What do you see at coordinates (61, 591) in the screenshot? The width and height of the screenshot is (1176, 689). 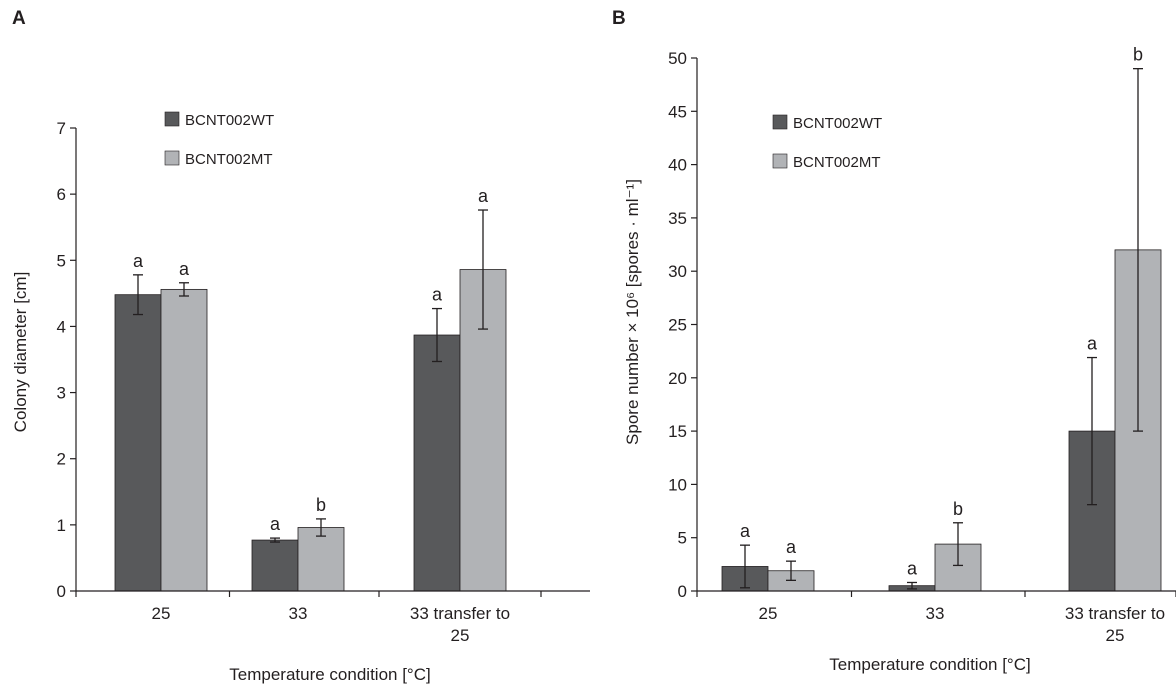 I see `panel-a-y-tick-label: 0` at bounding box center [61, 591].